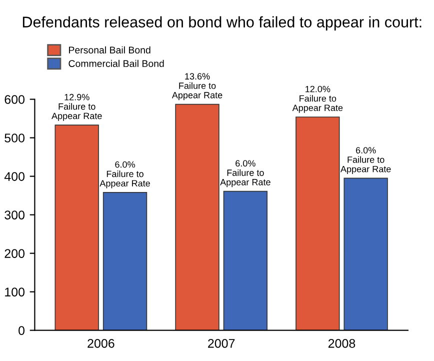 The height and width of the screenshot is (361, 434). Describe the element at coordinates (317, 99) in the screenshot. I see `annotation: 12.0% Failure to Appear Rate` at that location.